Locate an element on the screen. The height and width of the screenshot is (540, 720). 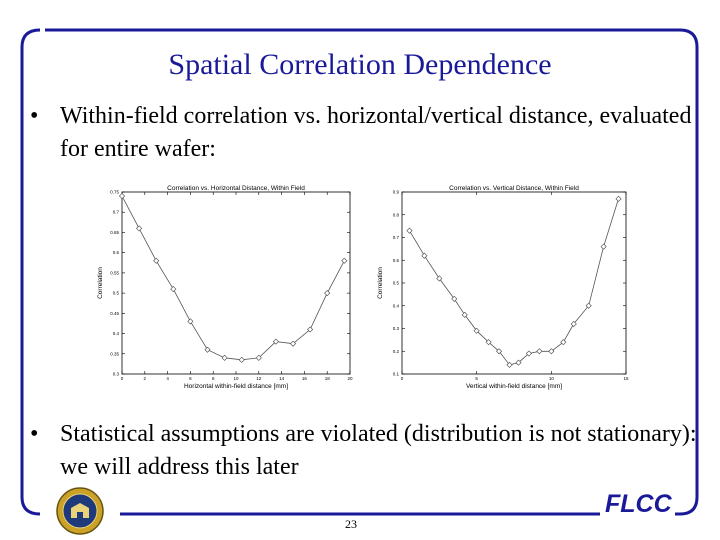
vertical-chart-y-tick-label: 0.9 is located at coordinates (396, 192).